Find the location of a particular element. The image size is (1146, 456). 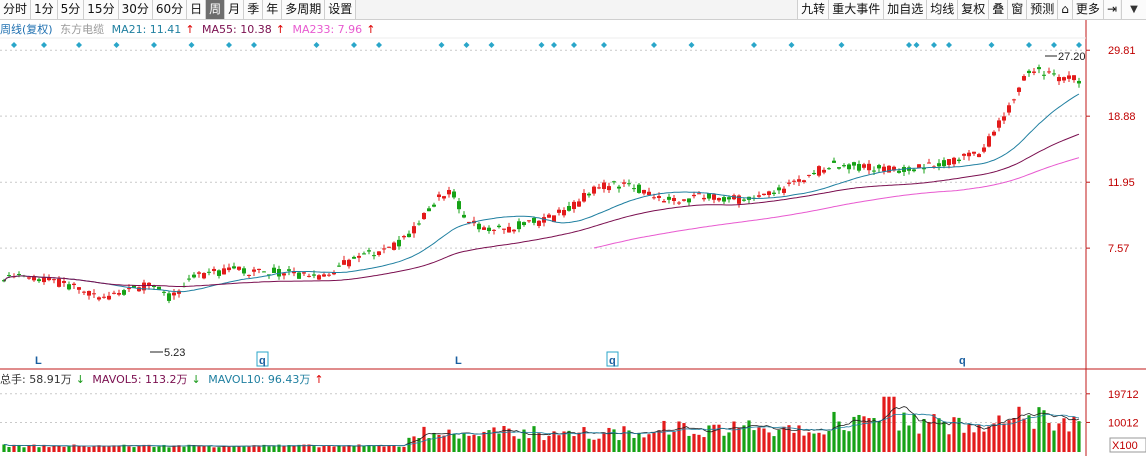

period-tab: 15分 is located at coordinates (101, 9).